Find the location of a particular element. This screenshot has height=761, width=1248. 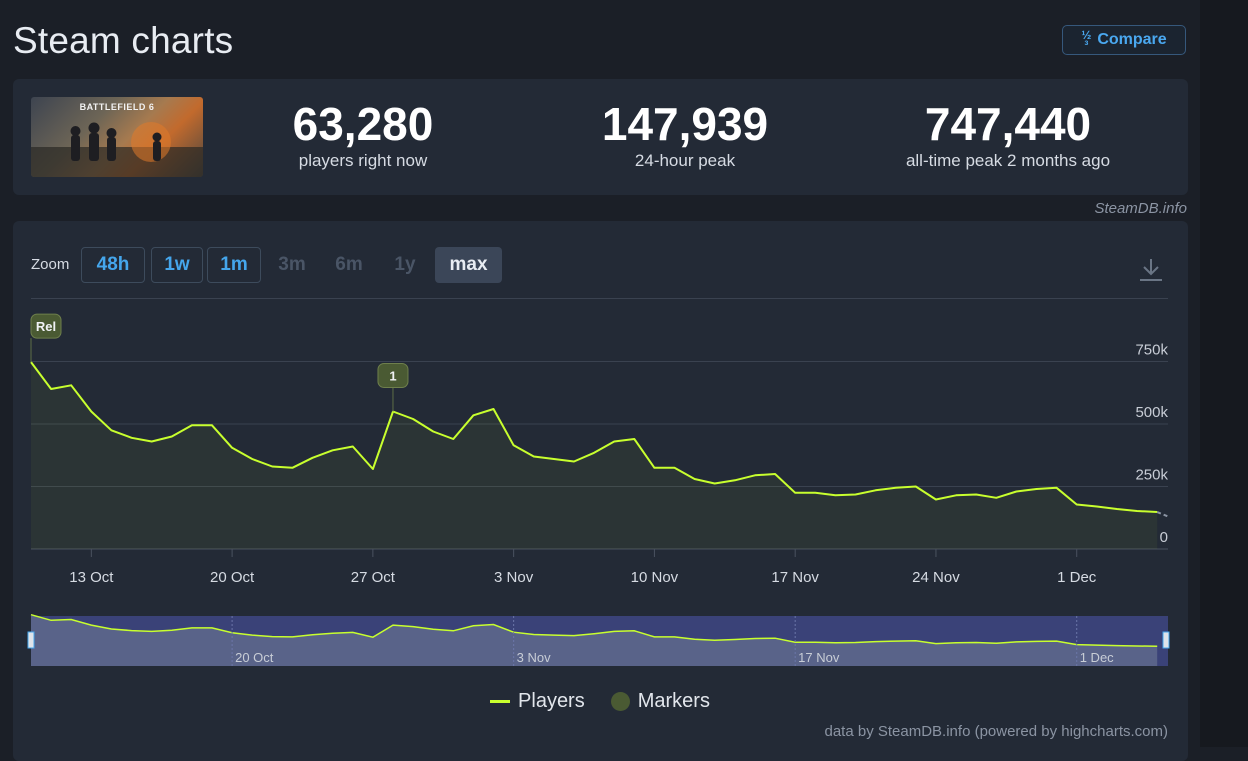

current-players-label: players right now is located at coordinates (363, 160).